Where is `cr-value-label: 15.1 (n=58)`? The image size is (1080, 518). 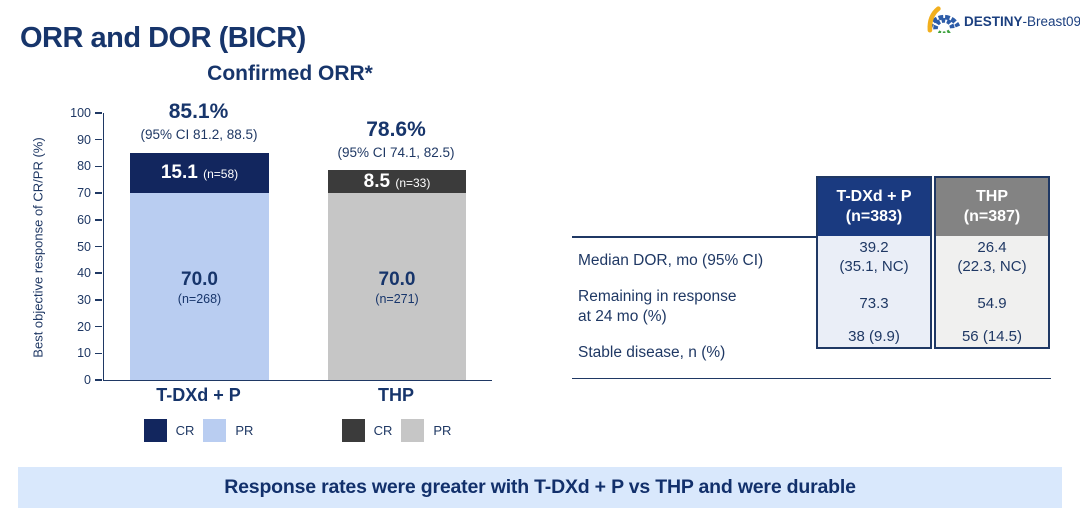
cr-value-label: 15.1 (n=58) is located at coordinates (199, 172).